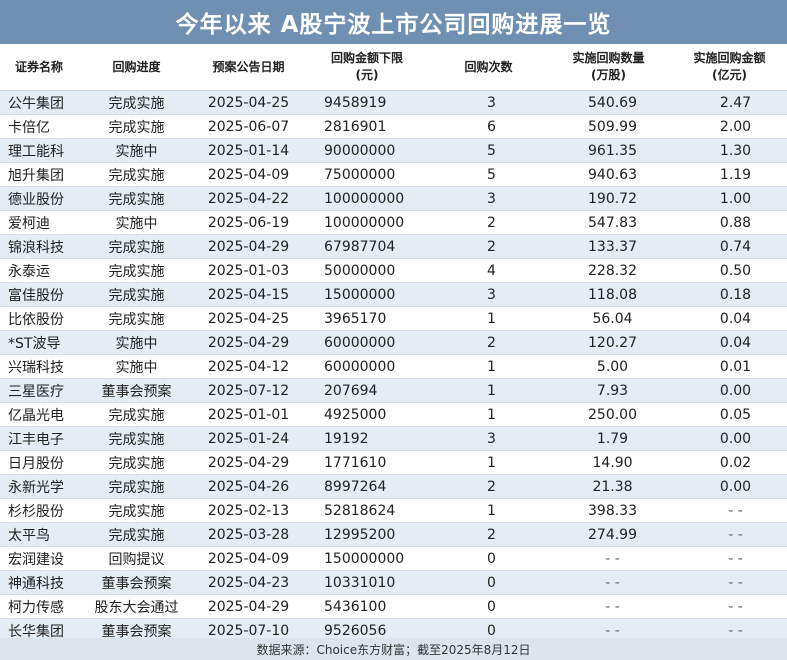 Image resolution: width=787 pixels, height=660 pixels. What do you see at coordinates (39, 558) in the screenshot?
I see `cell-name: 宏润建设` at bounding box center [39, 558].